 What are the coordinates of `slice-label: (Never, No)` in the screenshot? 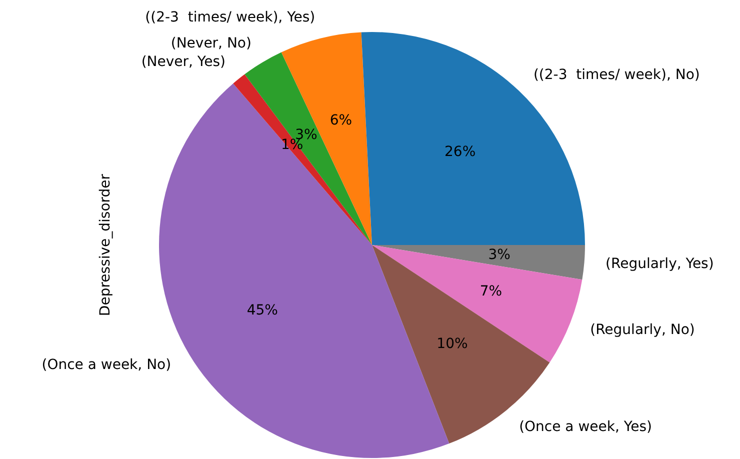 It's located at (211, 44).